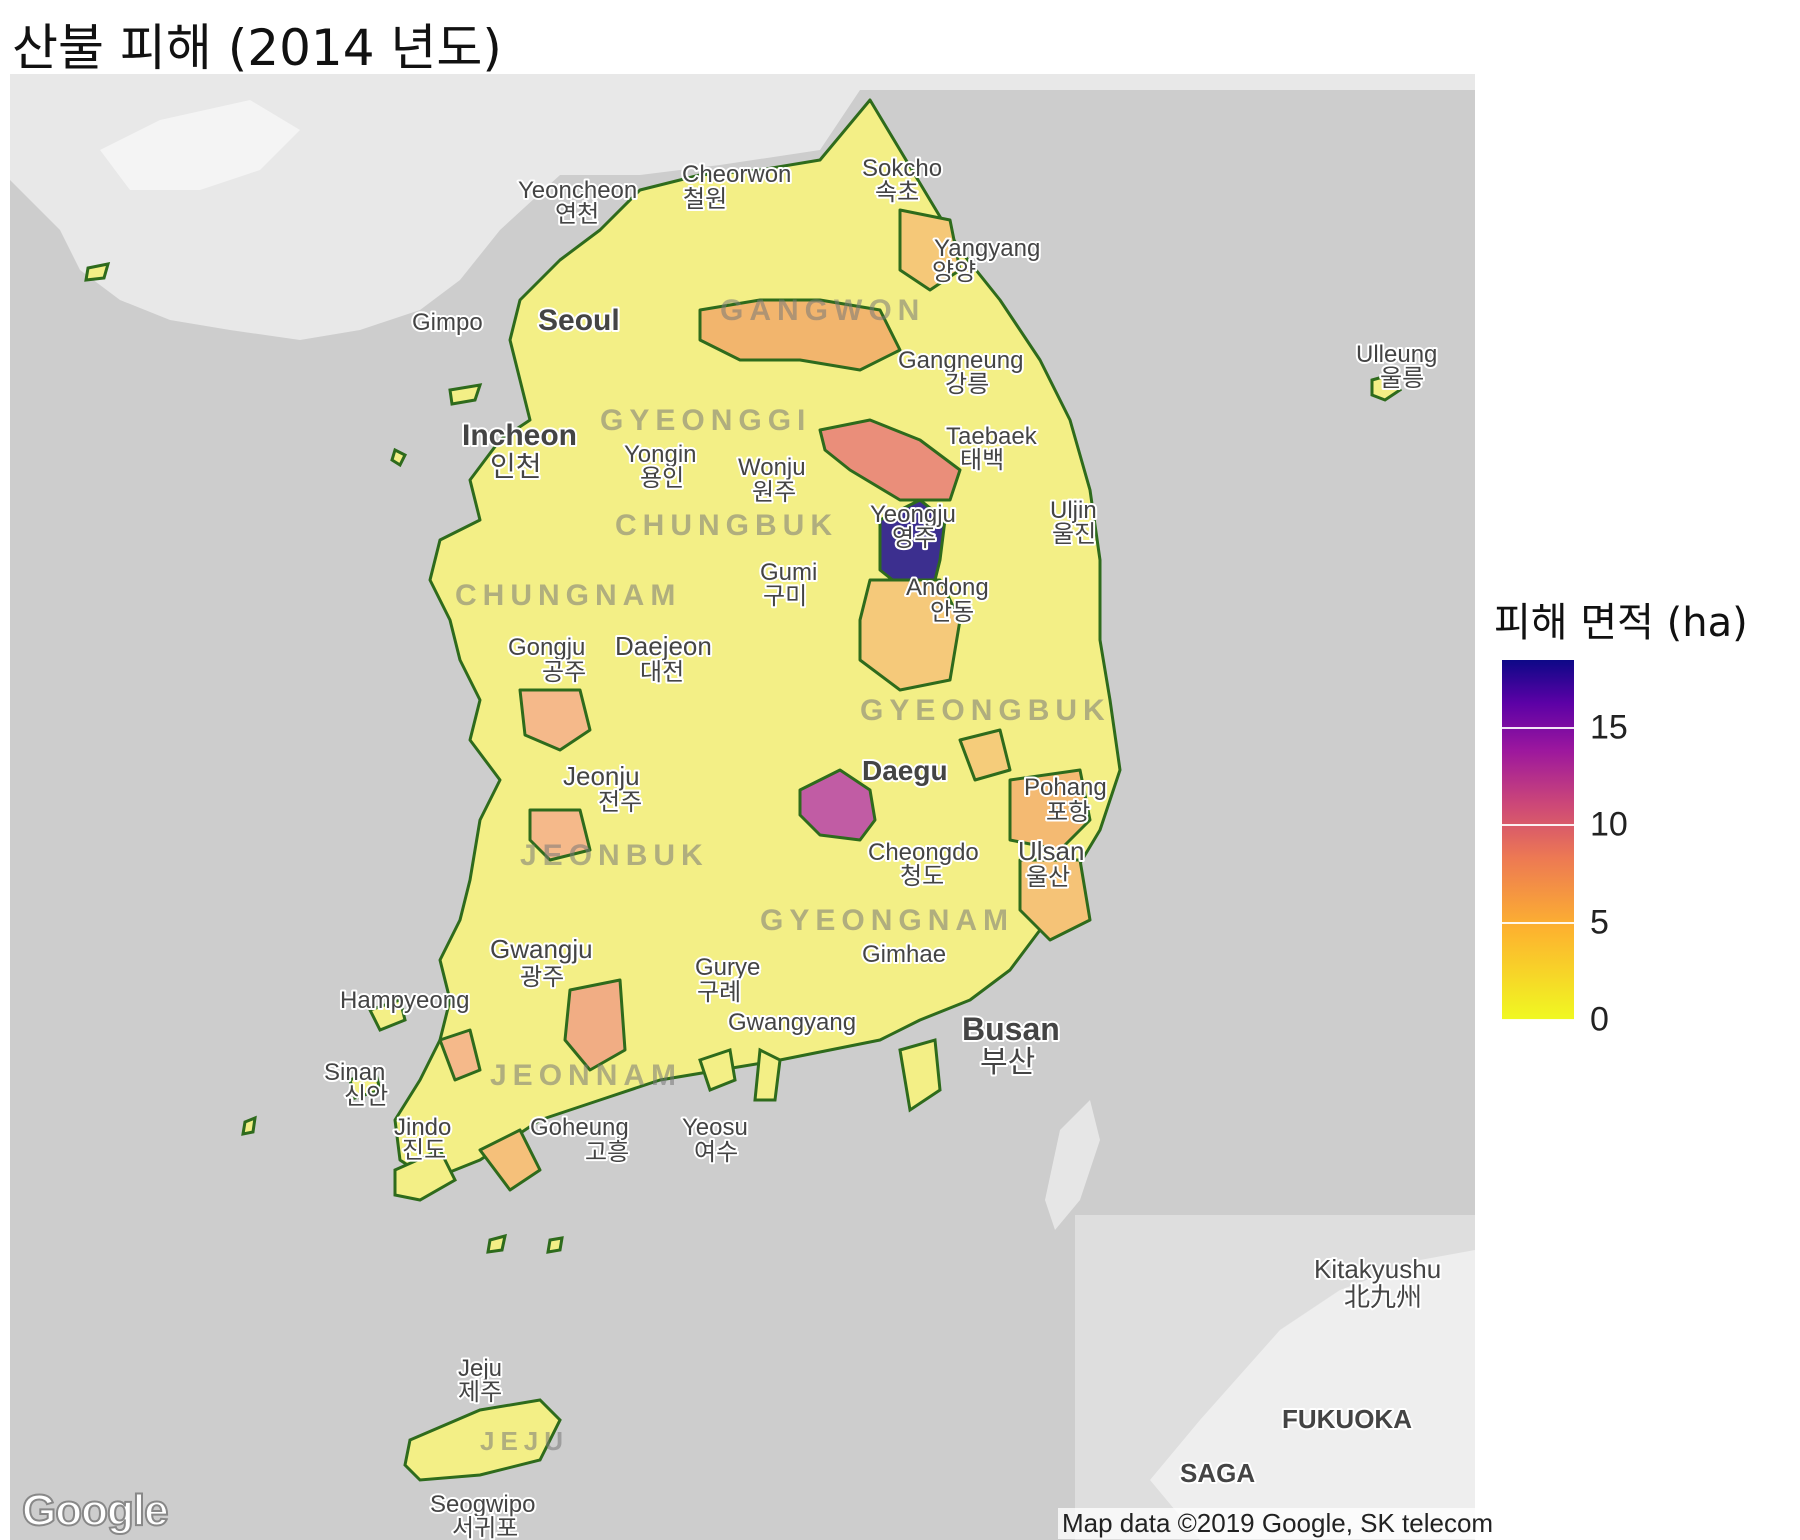 The width and height of the screenshot is (1800, 1540). Describe the element at coordinates (887, 920) in the screenshot. I see `province-label-gyeongnam: GYEONGNAM` at that location.